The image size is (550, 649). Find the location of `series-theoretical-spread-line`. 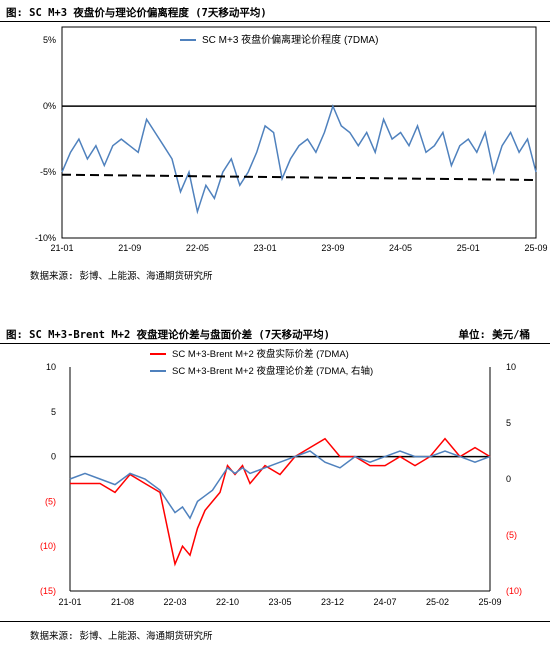

series-theoretical-spread-line is located at coordinates (280, 485).